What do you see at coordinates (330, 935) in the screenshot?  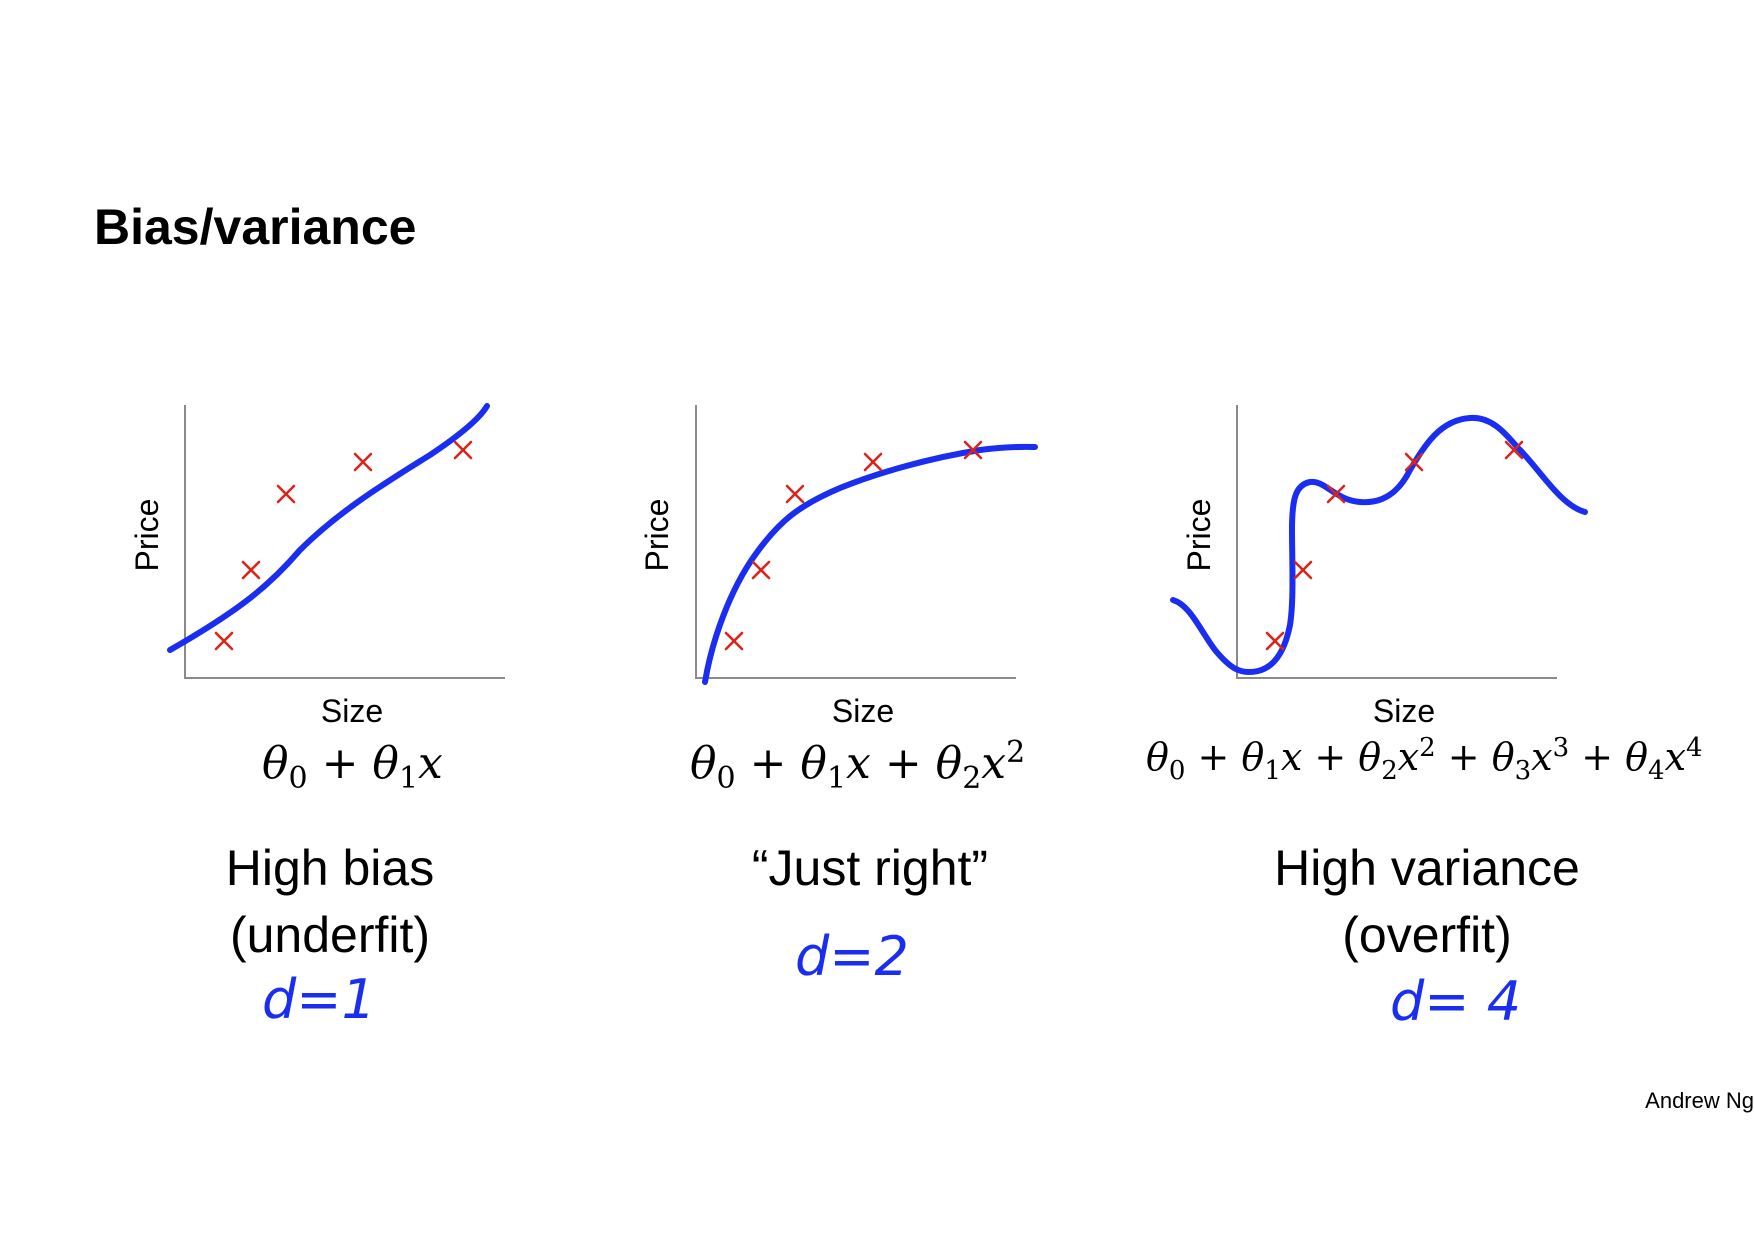 I see `caption-high-bias-line2: (underfit)` at bounding box center [330, 935].